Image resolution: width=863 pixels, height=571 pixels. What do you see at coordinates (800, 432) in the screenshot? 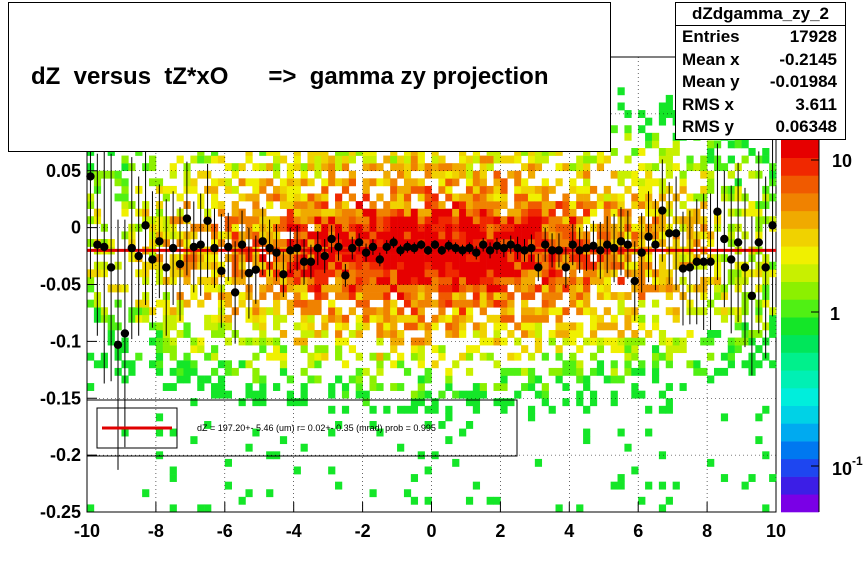
I see `palette-swatch` at bounding box center [800, 432].